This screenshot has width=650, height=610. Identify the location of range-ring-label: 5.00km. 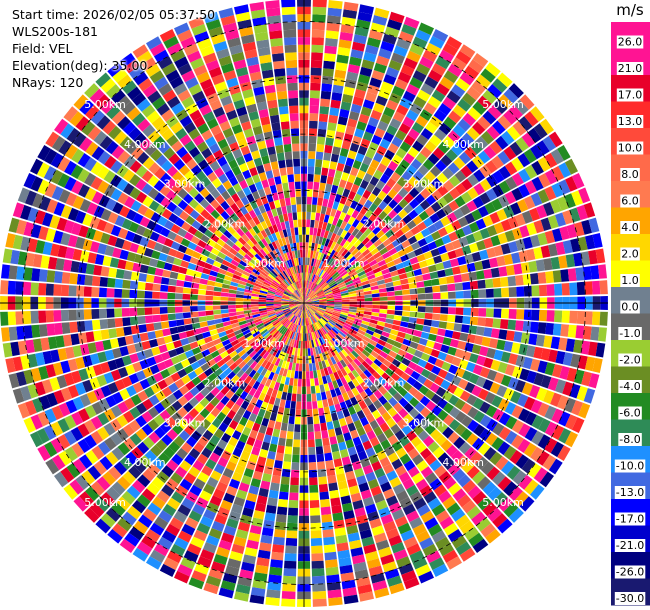
(503, 104).